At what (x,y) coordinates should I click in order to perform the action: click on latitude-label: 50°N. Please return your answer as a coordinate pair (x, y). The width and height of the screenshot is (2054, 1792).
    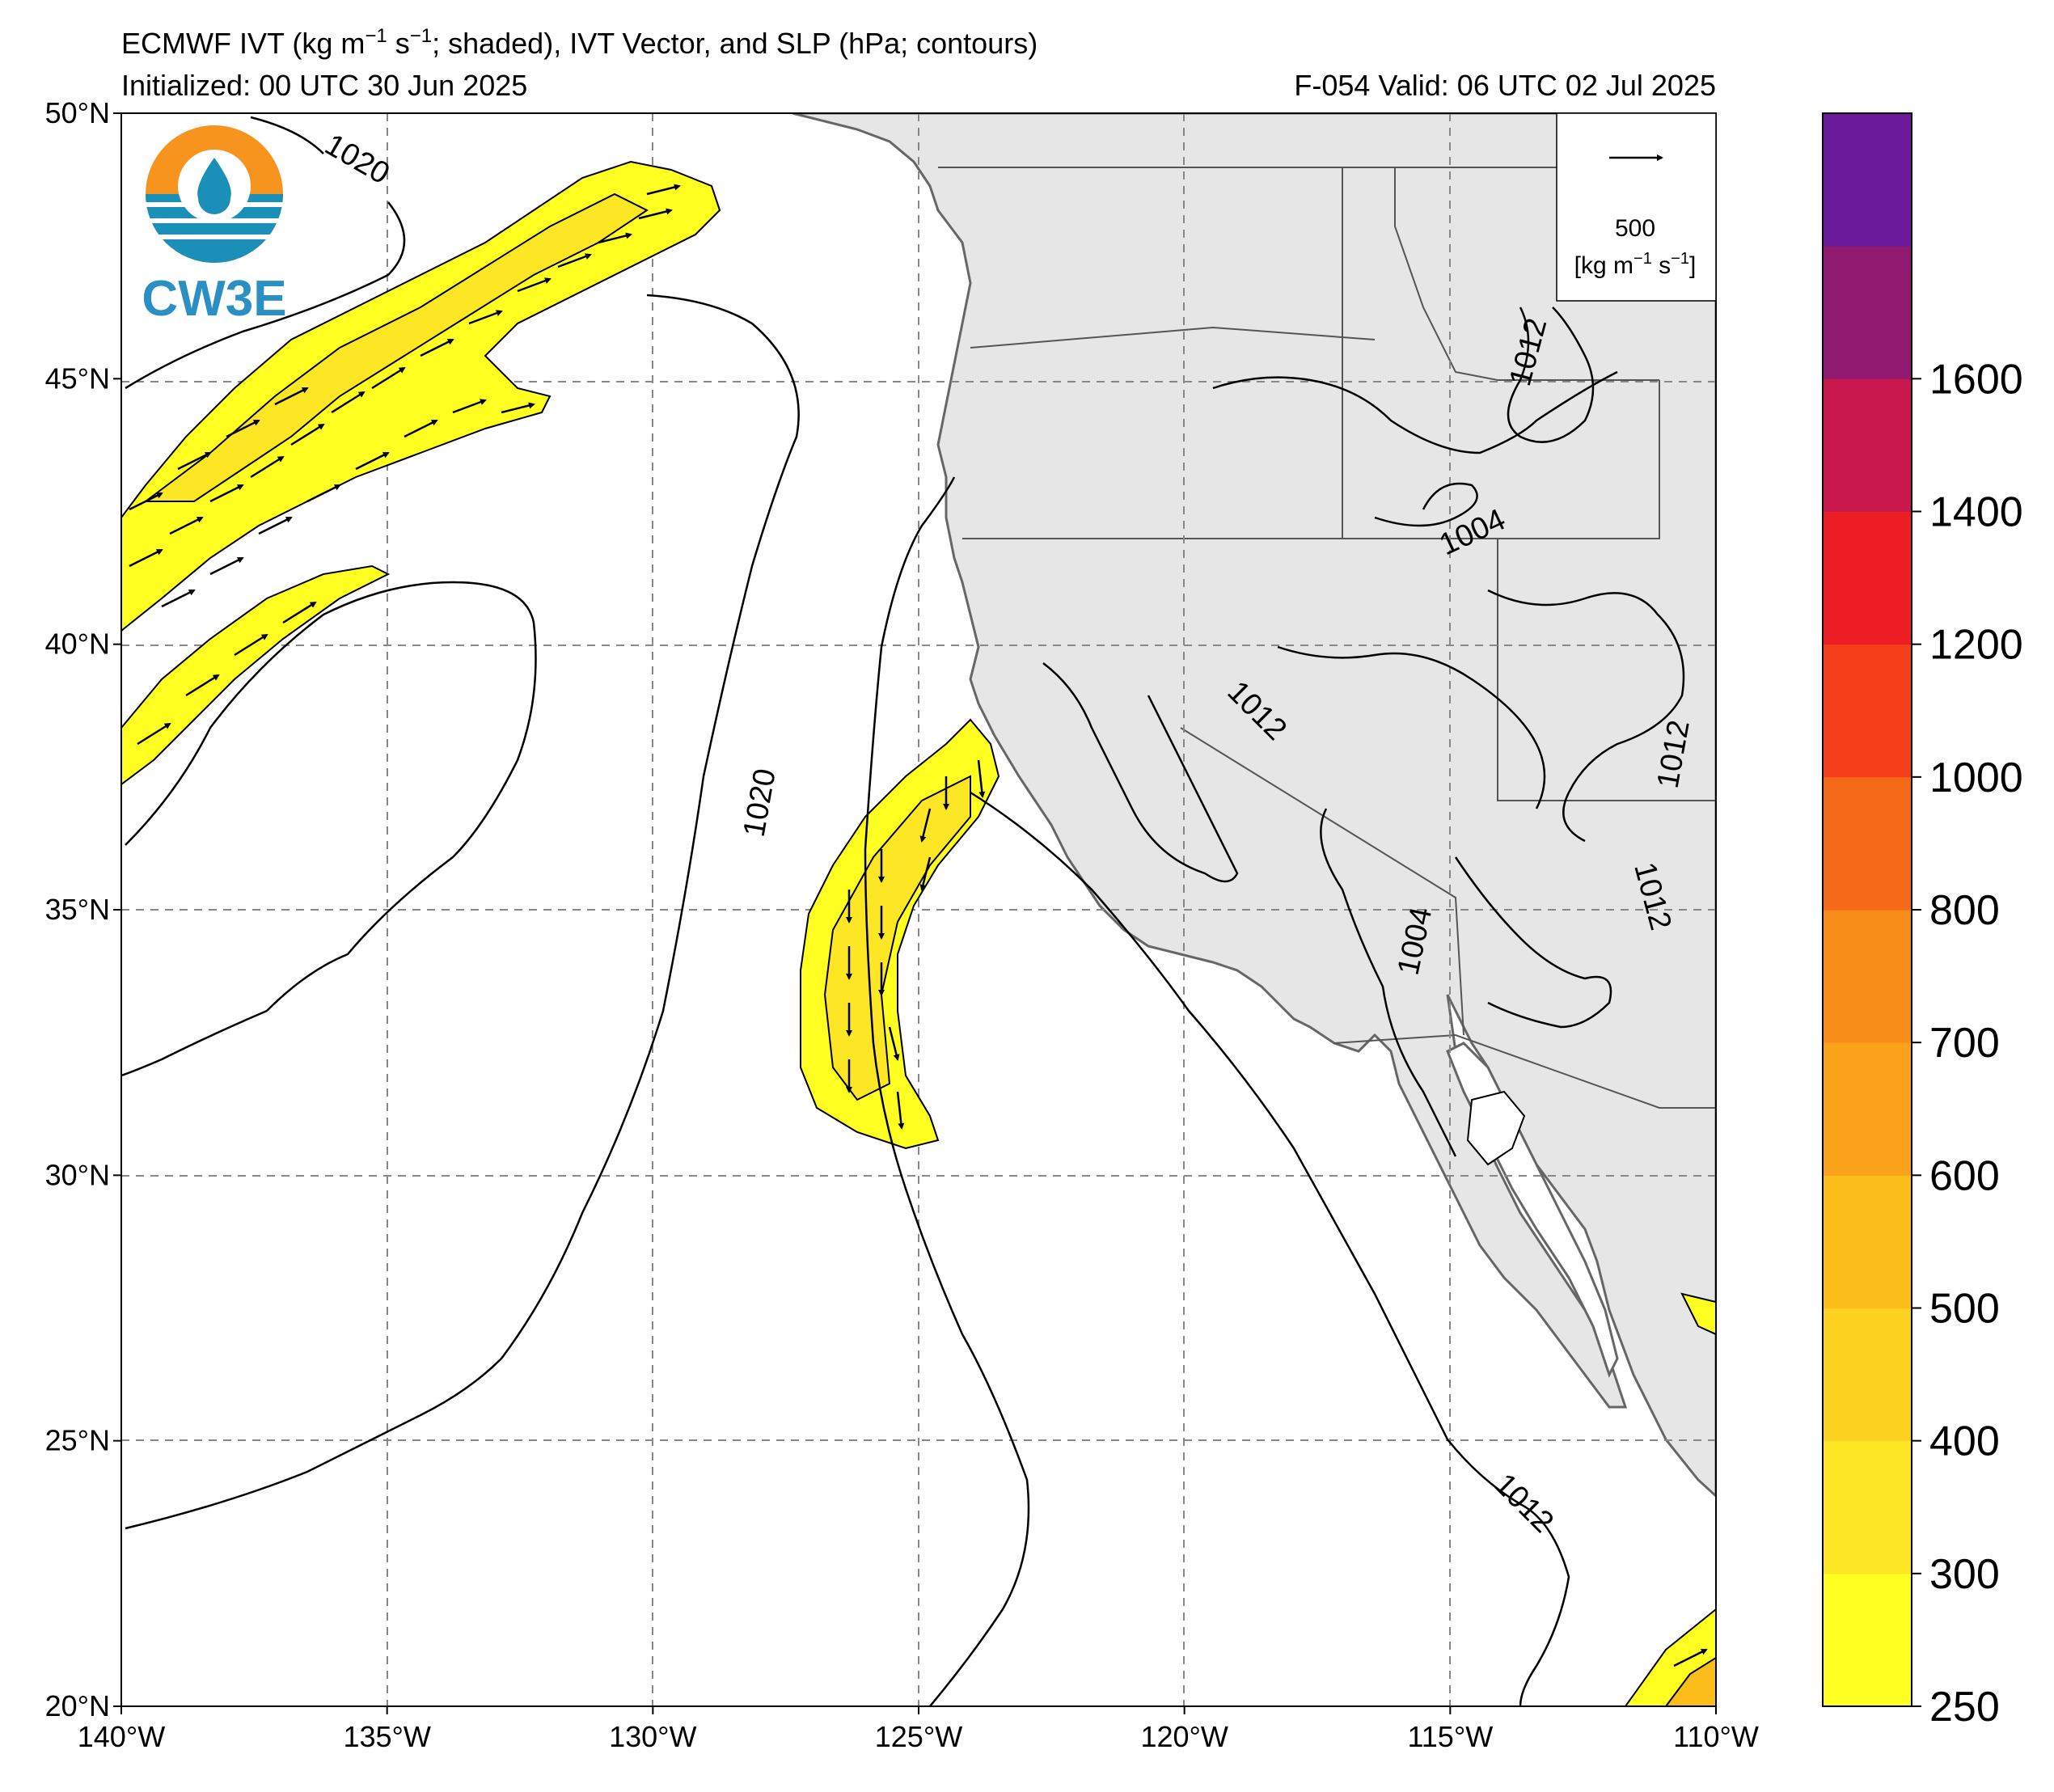
    Looking at the image, I should click on (77, 112).